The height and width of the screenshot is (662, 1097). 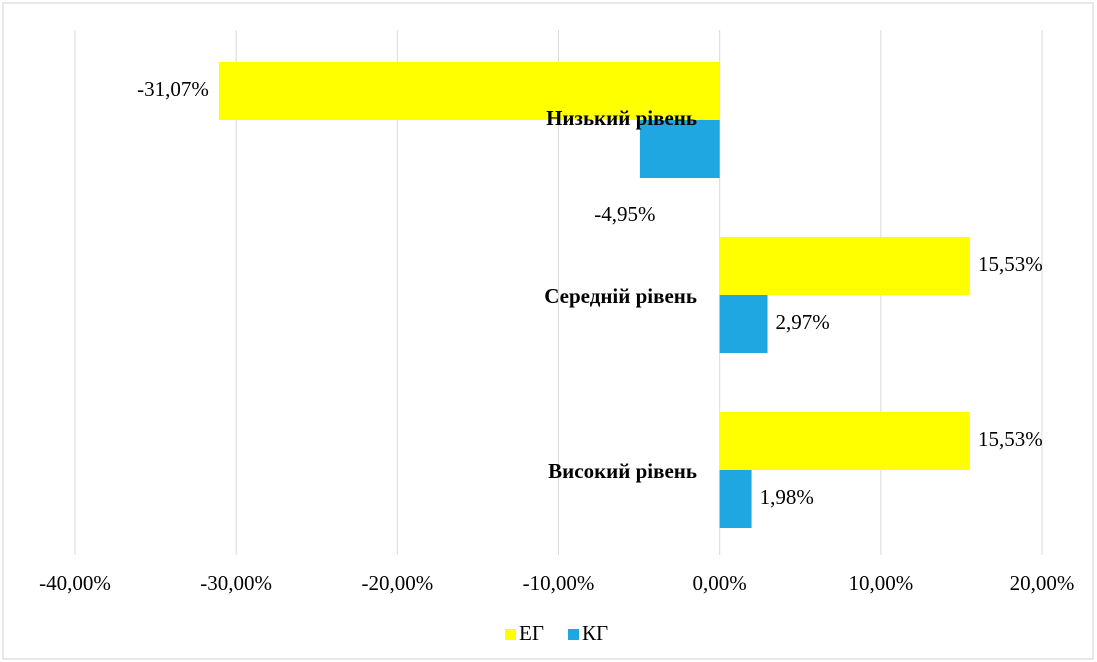 What do you see at coordinates (1042, 583) in the screenshot?
I see `x-tick-label: 20,00%` at bounding box center [1042, 583].